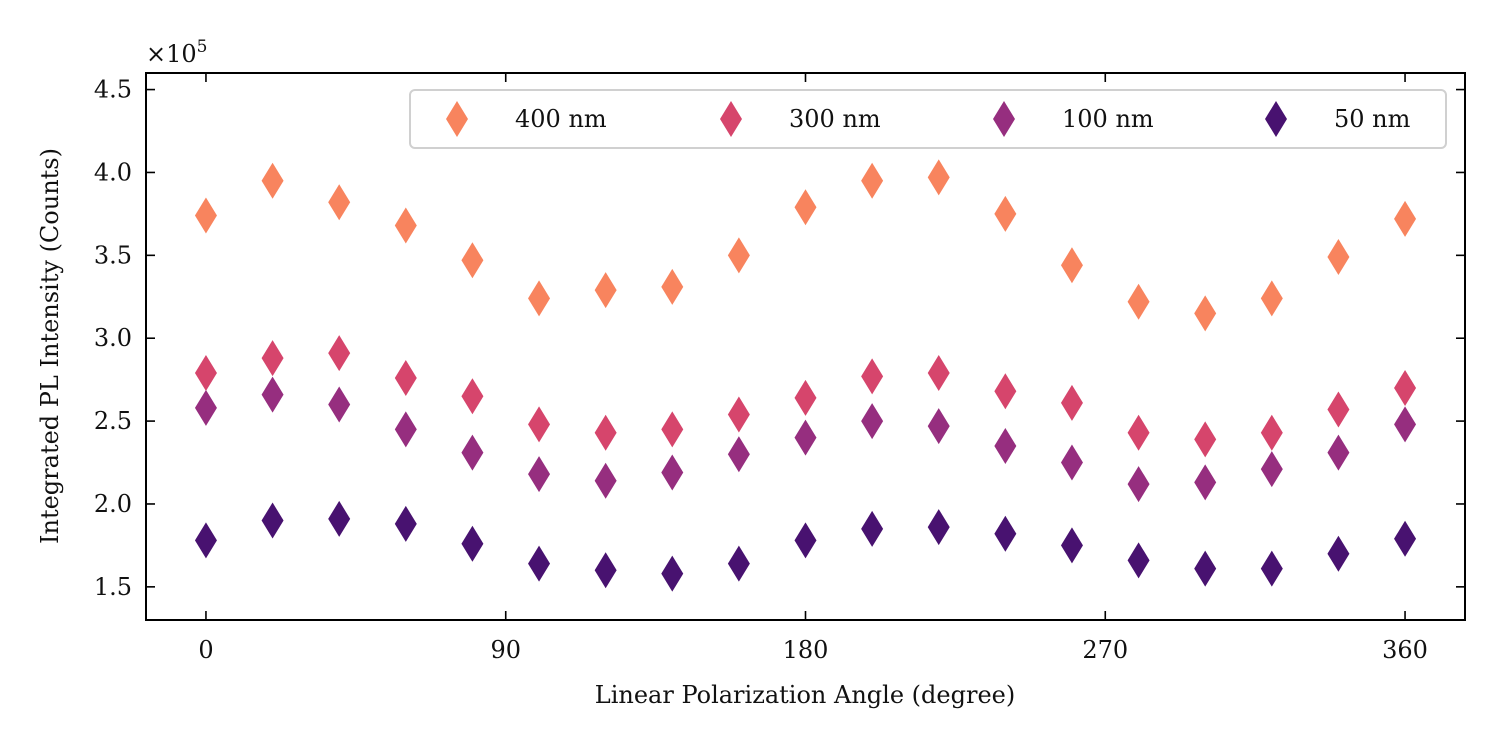  What do you see at coordinates (805, 695) in the screenshot?
I see `x-axis-label: Linear Polarization Angle (degree)` at bounding box center [805, 695].